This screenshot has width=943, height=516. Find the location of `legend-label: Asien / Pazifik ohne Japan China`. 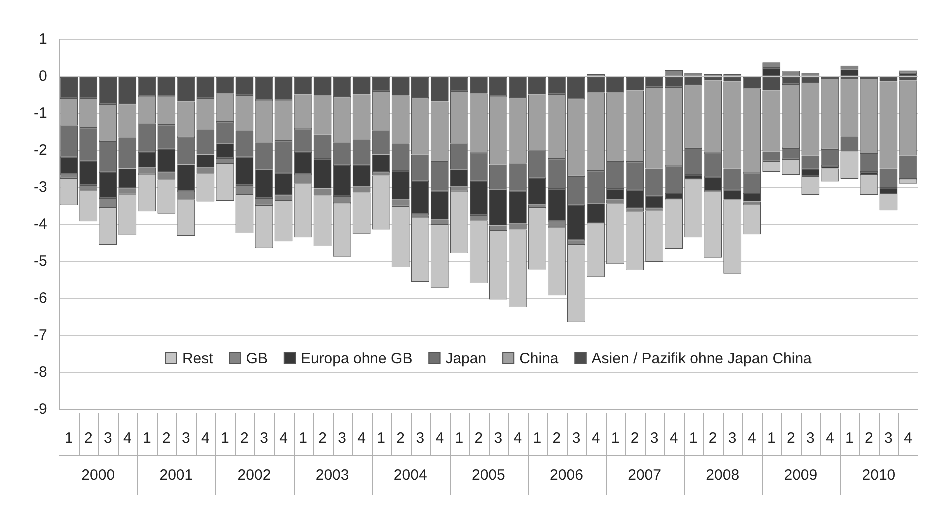

legend-label: Asien / Pazifik ohne Japan China is located at coordinates (702, 359).